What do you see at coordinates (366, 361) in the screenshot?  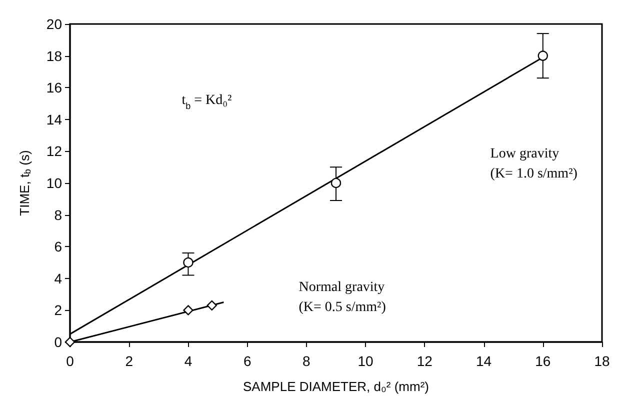 I see `x-tick-label: 10` at bounding box center [366, 361].